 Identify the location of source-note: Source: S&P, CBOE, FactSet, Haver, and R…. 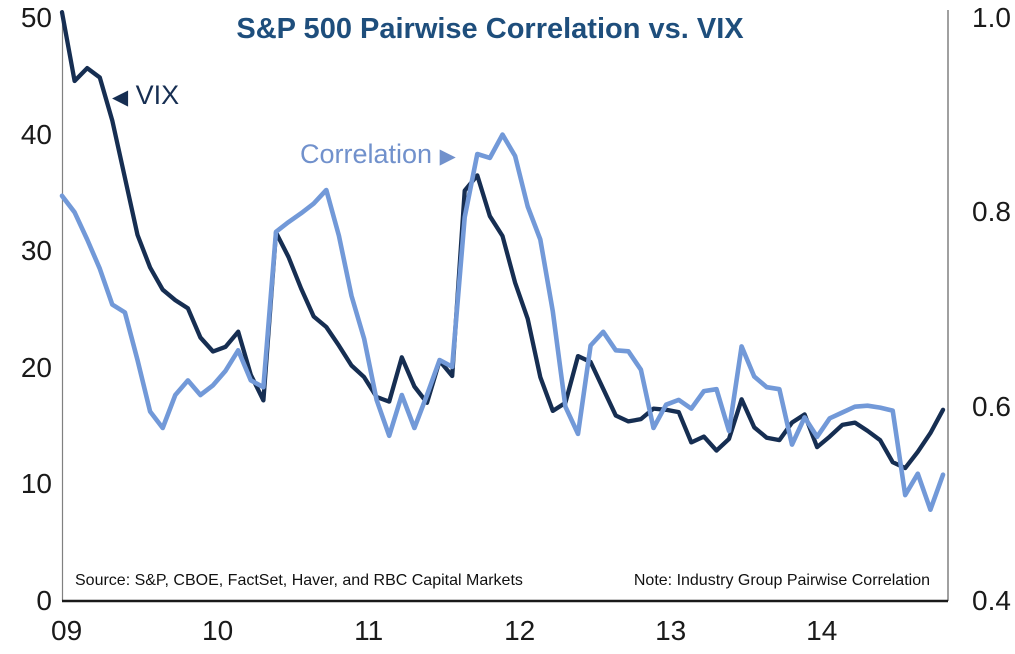
(299, 580).